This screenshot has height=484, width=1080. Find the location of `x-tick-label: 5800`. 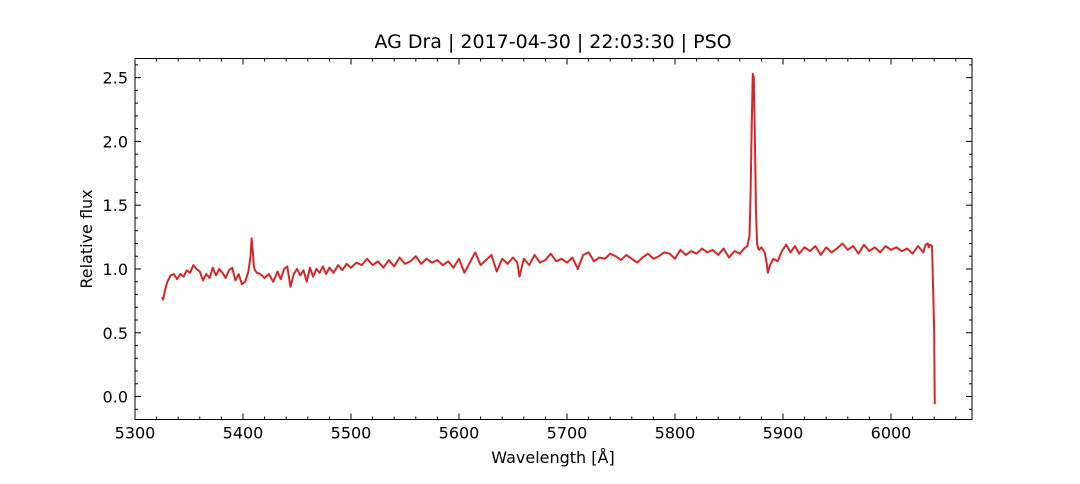

x-tick-label: 5800 is located at coordinates (675, 433).